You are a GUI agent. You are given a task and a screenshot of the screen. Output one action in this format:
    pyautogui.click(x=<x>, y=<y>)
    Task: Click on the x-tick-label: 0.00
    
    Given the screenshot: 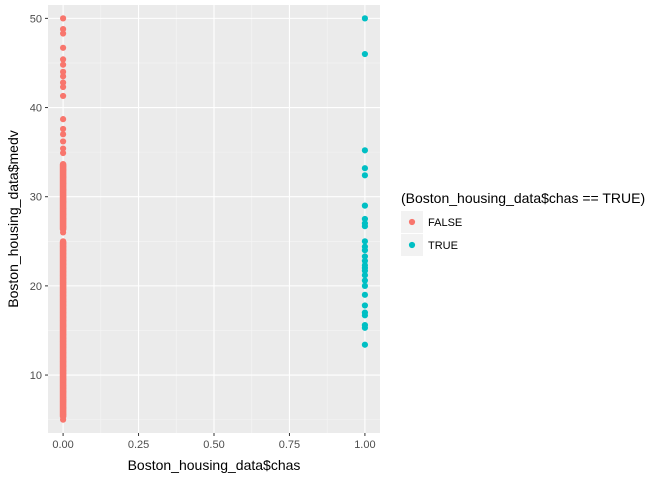 What is the action you would take?
    pyautogui.click(x=62, y=445)
    